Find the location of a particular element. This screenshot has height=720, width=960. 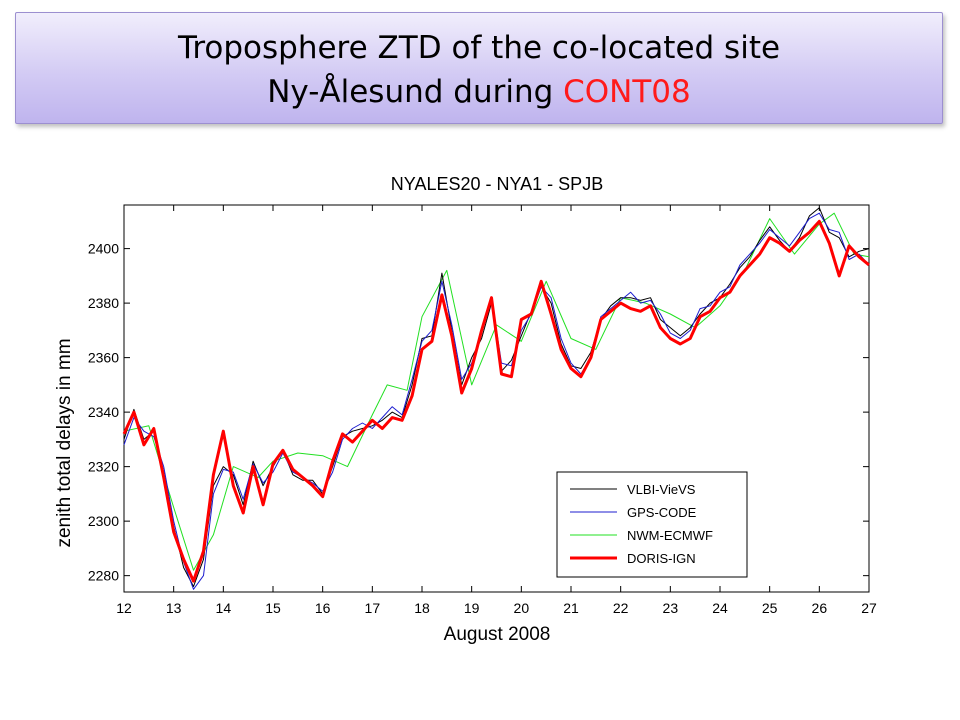

x-tick-label: 19 is located at coordinates (472, 608).